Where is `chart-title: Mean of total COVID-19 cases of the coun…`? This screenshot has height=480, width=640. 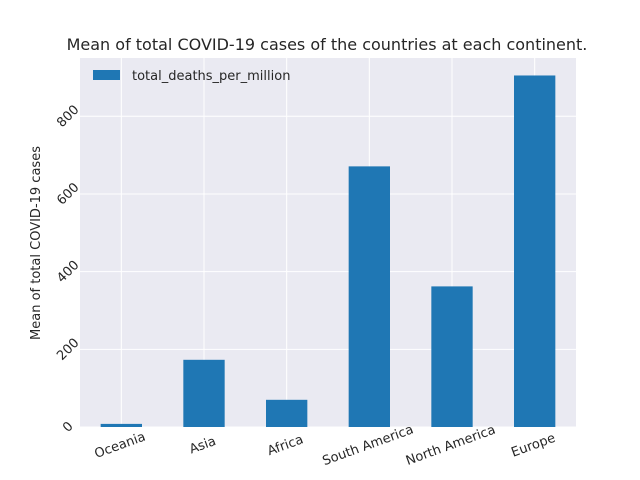
chart-title: Mean of total COVID-19 cases of the coun… is located at coordinates (327, 44).